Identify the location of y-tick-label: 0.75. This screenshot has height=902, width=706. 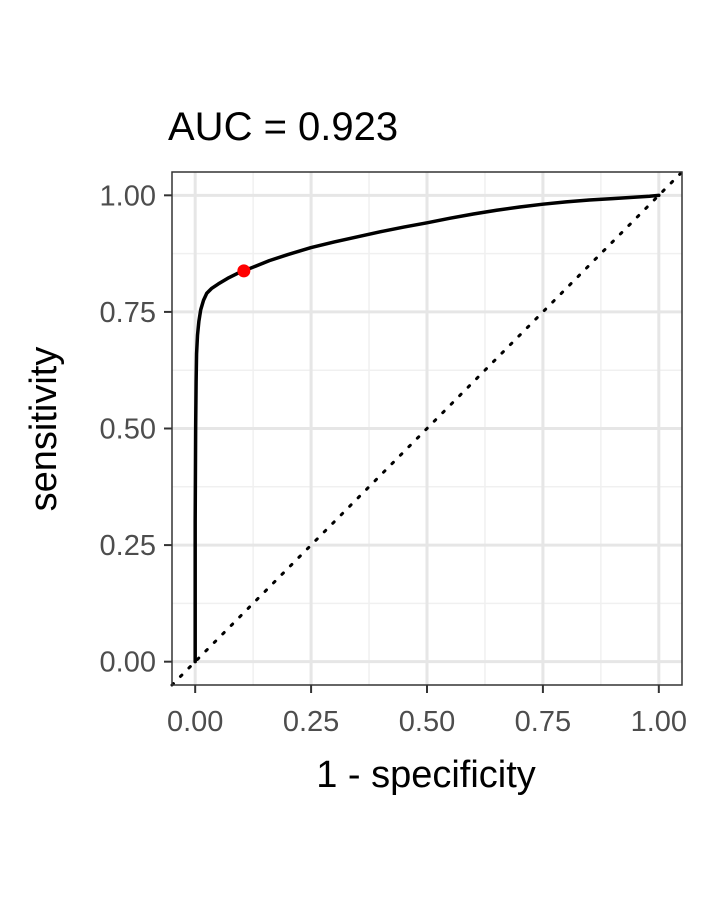
(128, 313).